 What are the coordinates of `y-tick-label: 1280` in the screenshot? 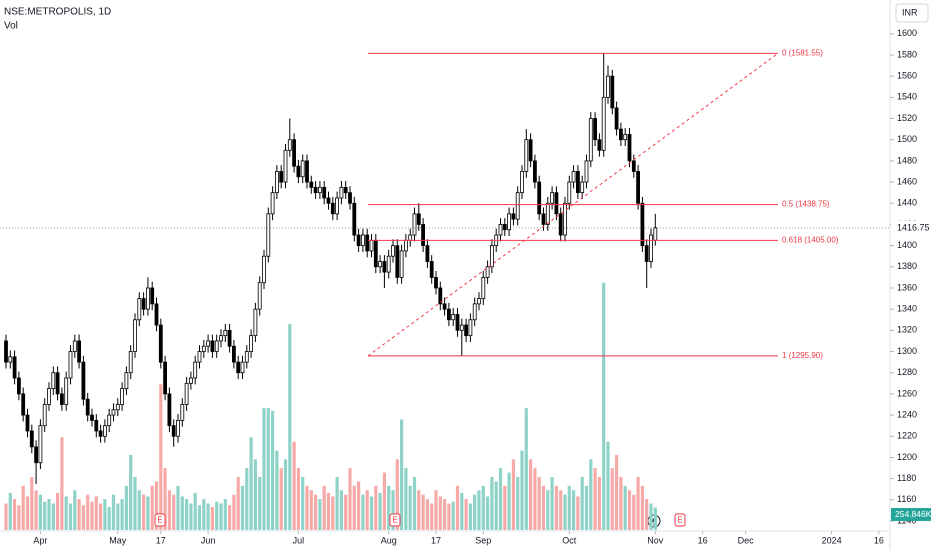 It's located at (907, 372).